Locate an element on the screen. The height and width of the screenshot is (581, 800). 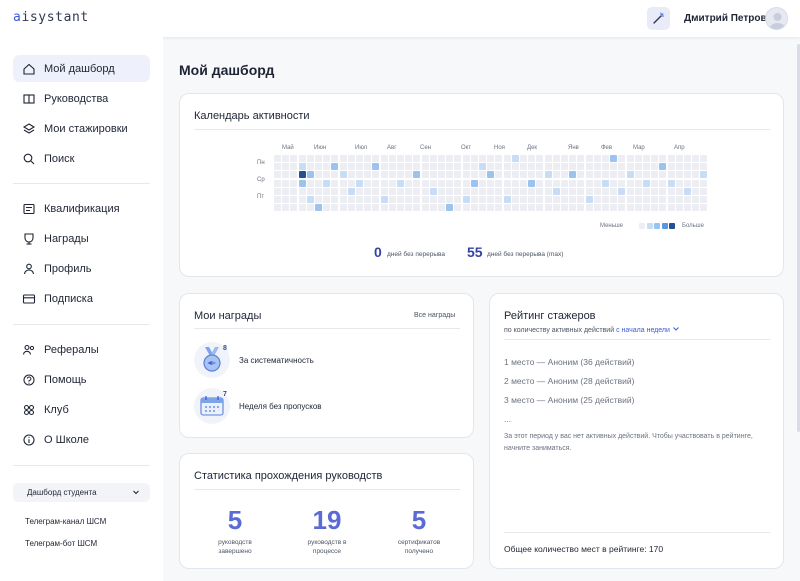
month-label: Ноя is located at coordinates (499, 148).